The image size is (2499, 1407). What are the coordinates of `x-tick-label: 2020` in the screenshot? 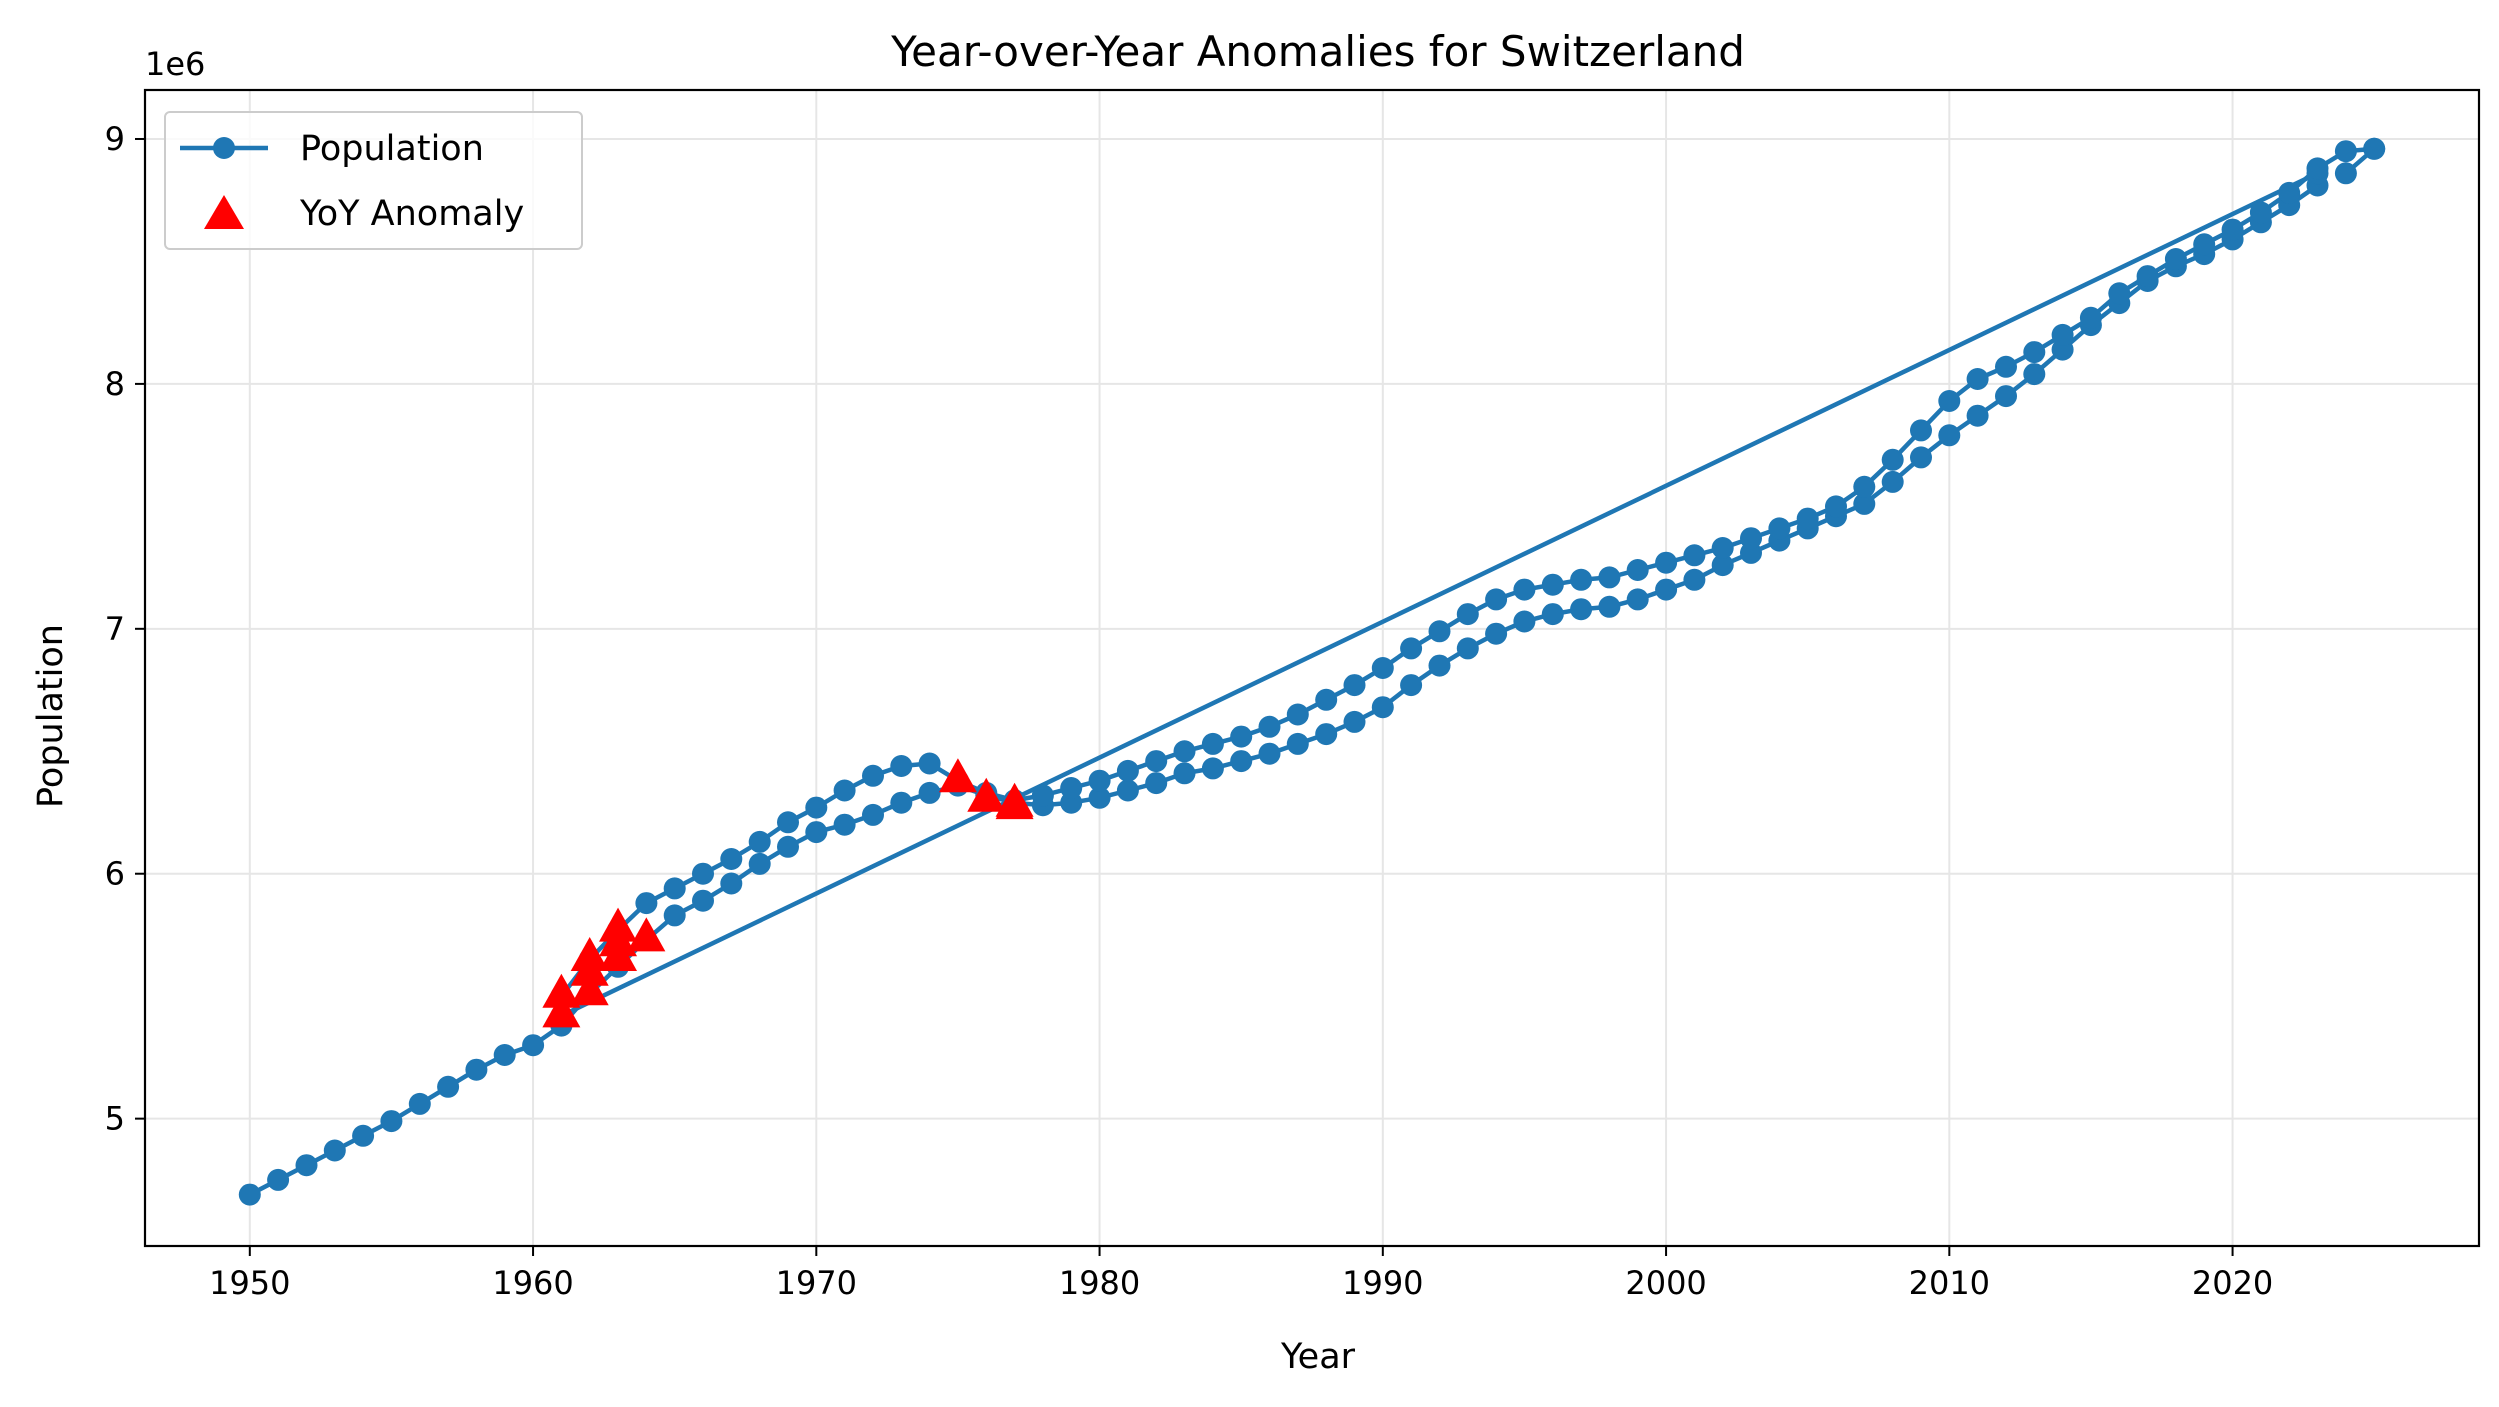 It's located at (2232, 1283).